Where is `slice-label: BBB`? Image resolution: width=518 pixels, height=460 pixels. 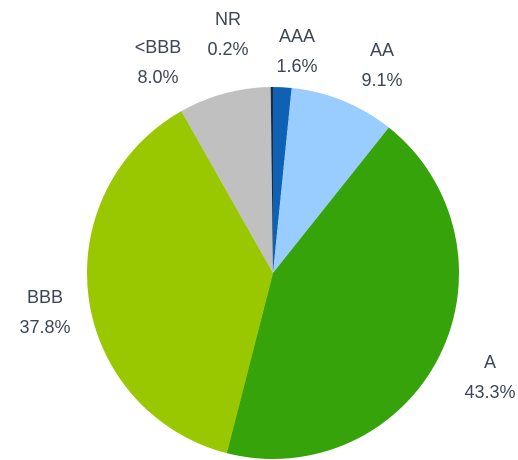 slice-label: BBB is located at coordinates (45, 297).